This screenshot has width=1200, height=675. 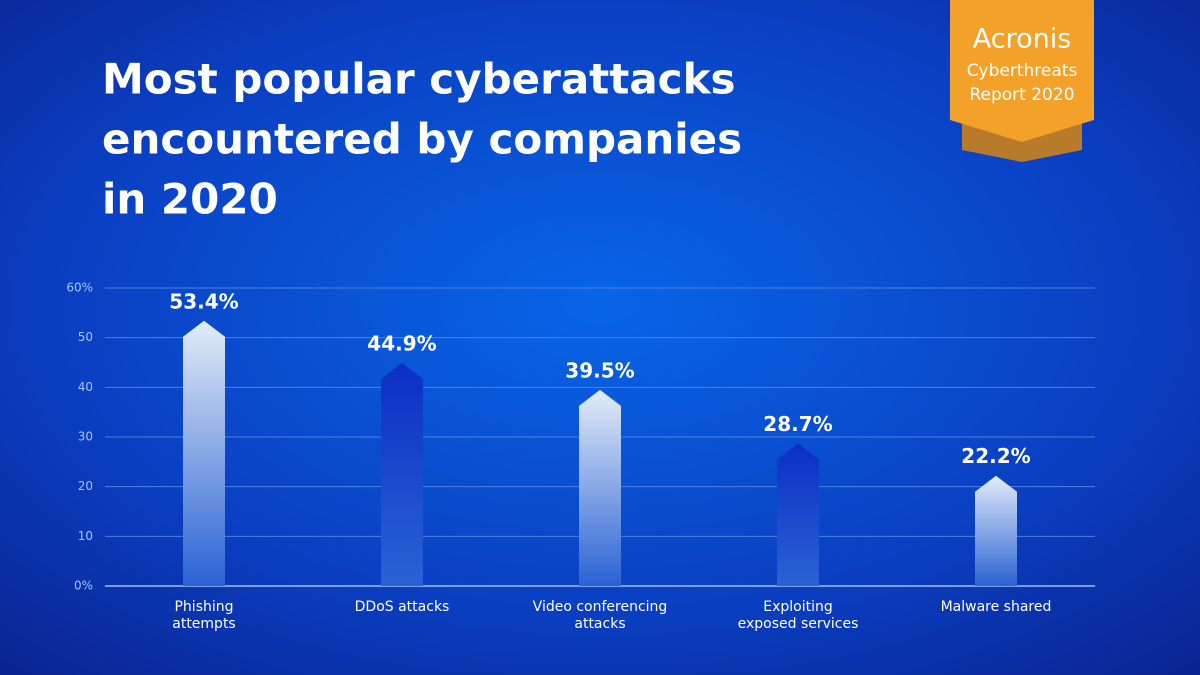 I want to click on y-tick-label: 0%, so click(x=83, y=586).